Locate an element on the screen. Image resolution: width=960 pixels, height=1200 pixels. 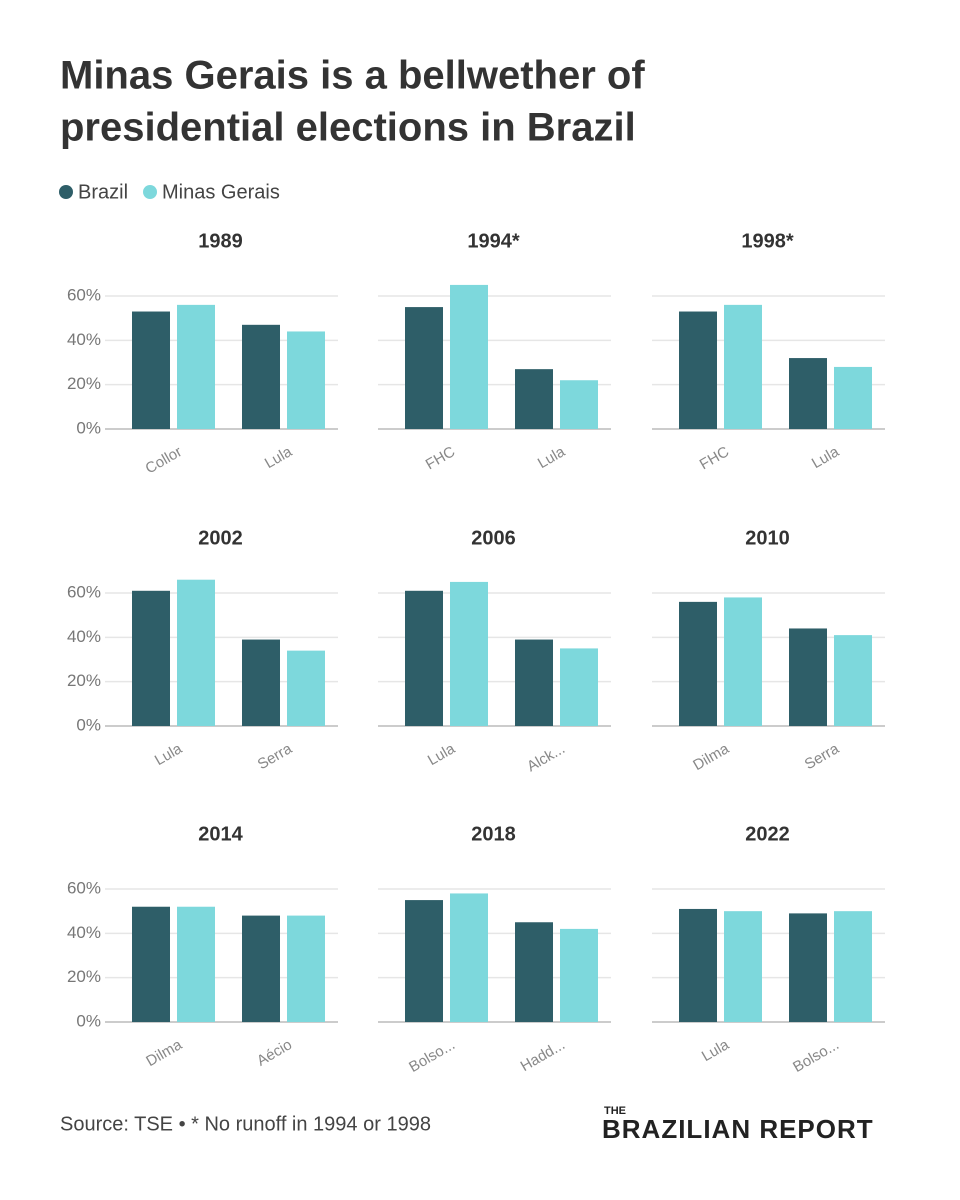
chart-title: Minas Gerais is a bellwether of is located at coordinates (352, 76).